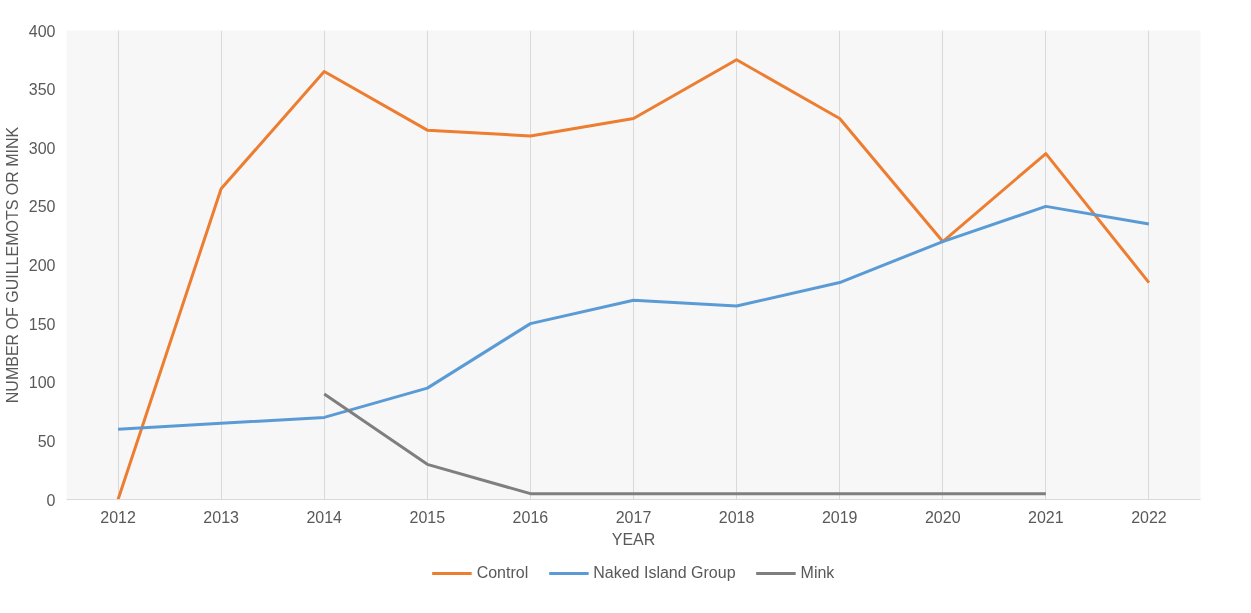 Image resolution: width=1251 pixels, height=613 pixels. Describe the element at coordinates (664, 572) in the screenshot. I see `legend-label: Naked Island Group` at that location.